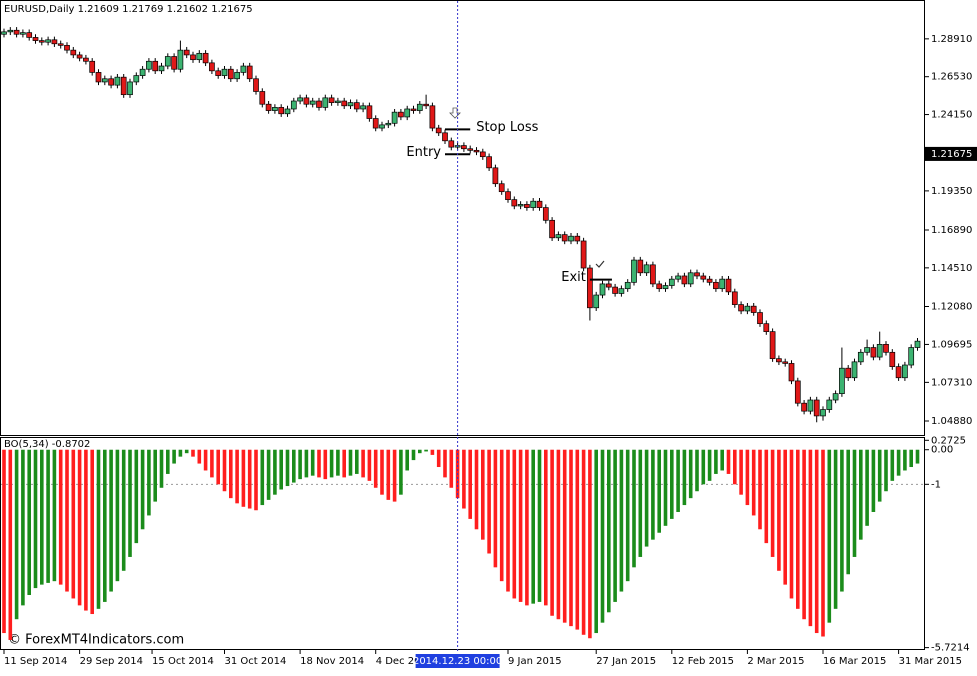 This screenshot has height=676, width=977. Describe the element at coordinates (951, 268) in the screenshot. I see `y-tick-label: 1.14510` at that location.